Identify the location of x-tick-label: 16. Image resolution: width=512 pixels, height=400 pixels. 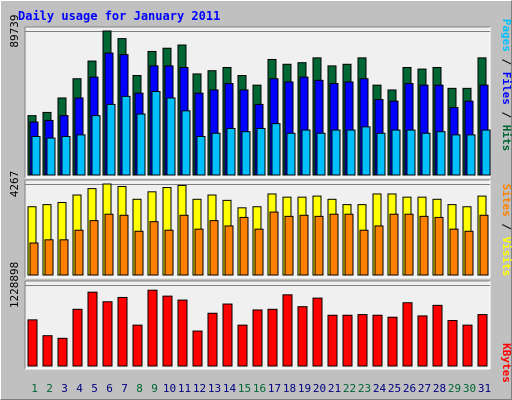
(259, 388).